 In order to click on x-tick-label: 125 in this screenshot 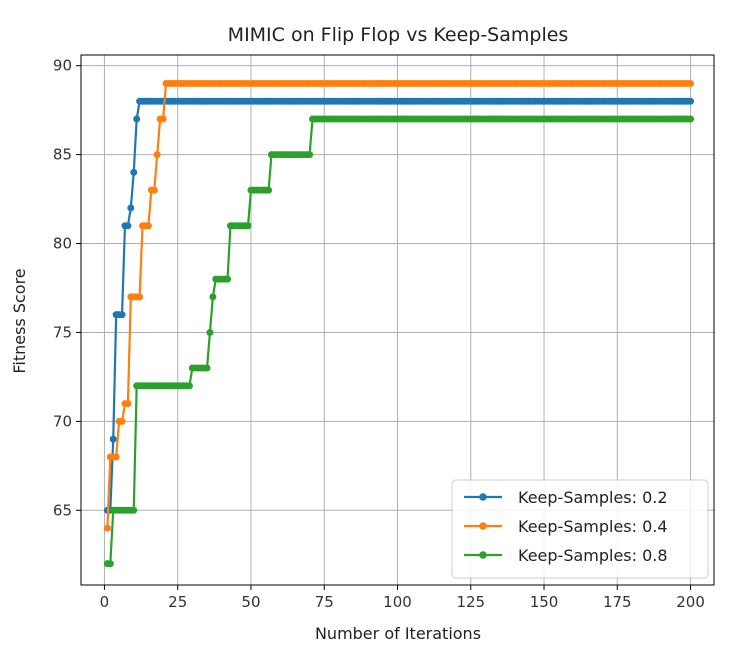, I will do `click(470, 602)`.